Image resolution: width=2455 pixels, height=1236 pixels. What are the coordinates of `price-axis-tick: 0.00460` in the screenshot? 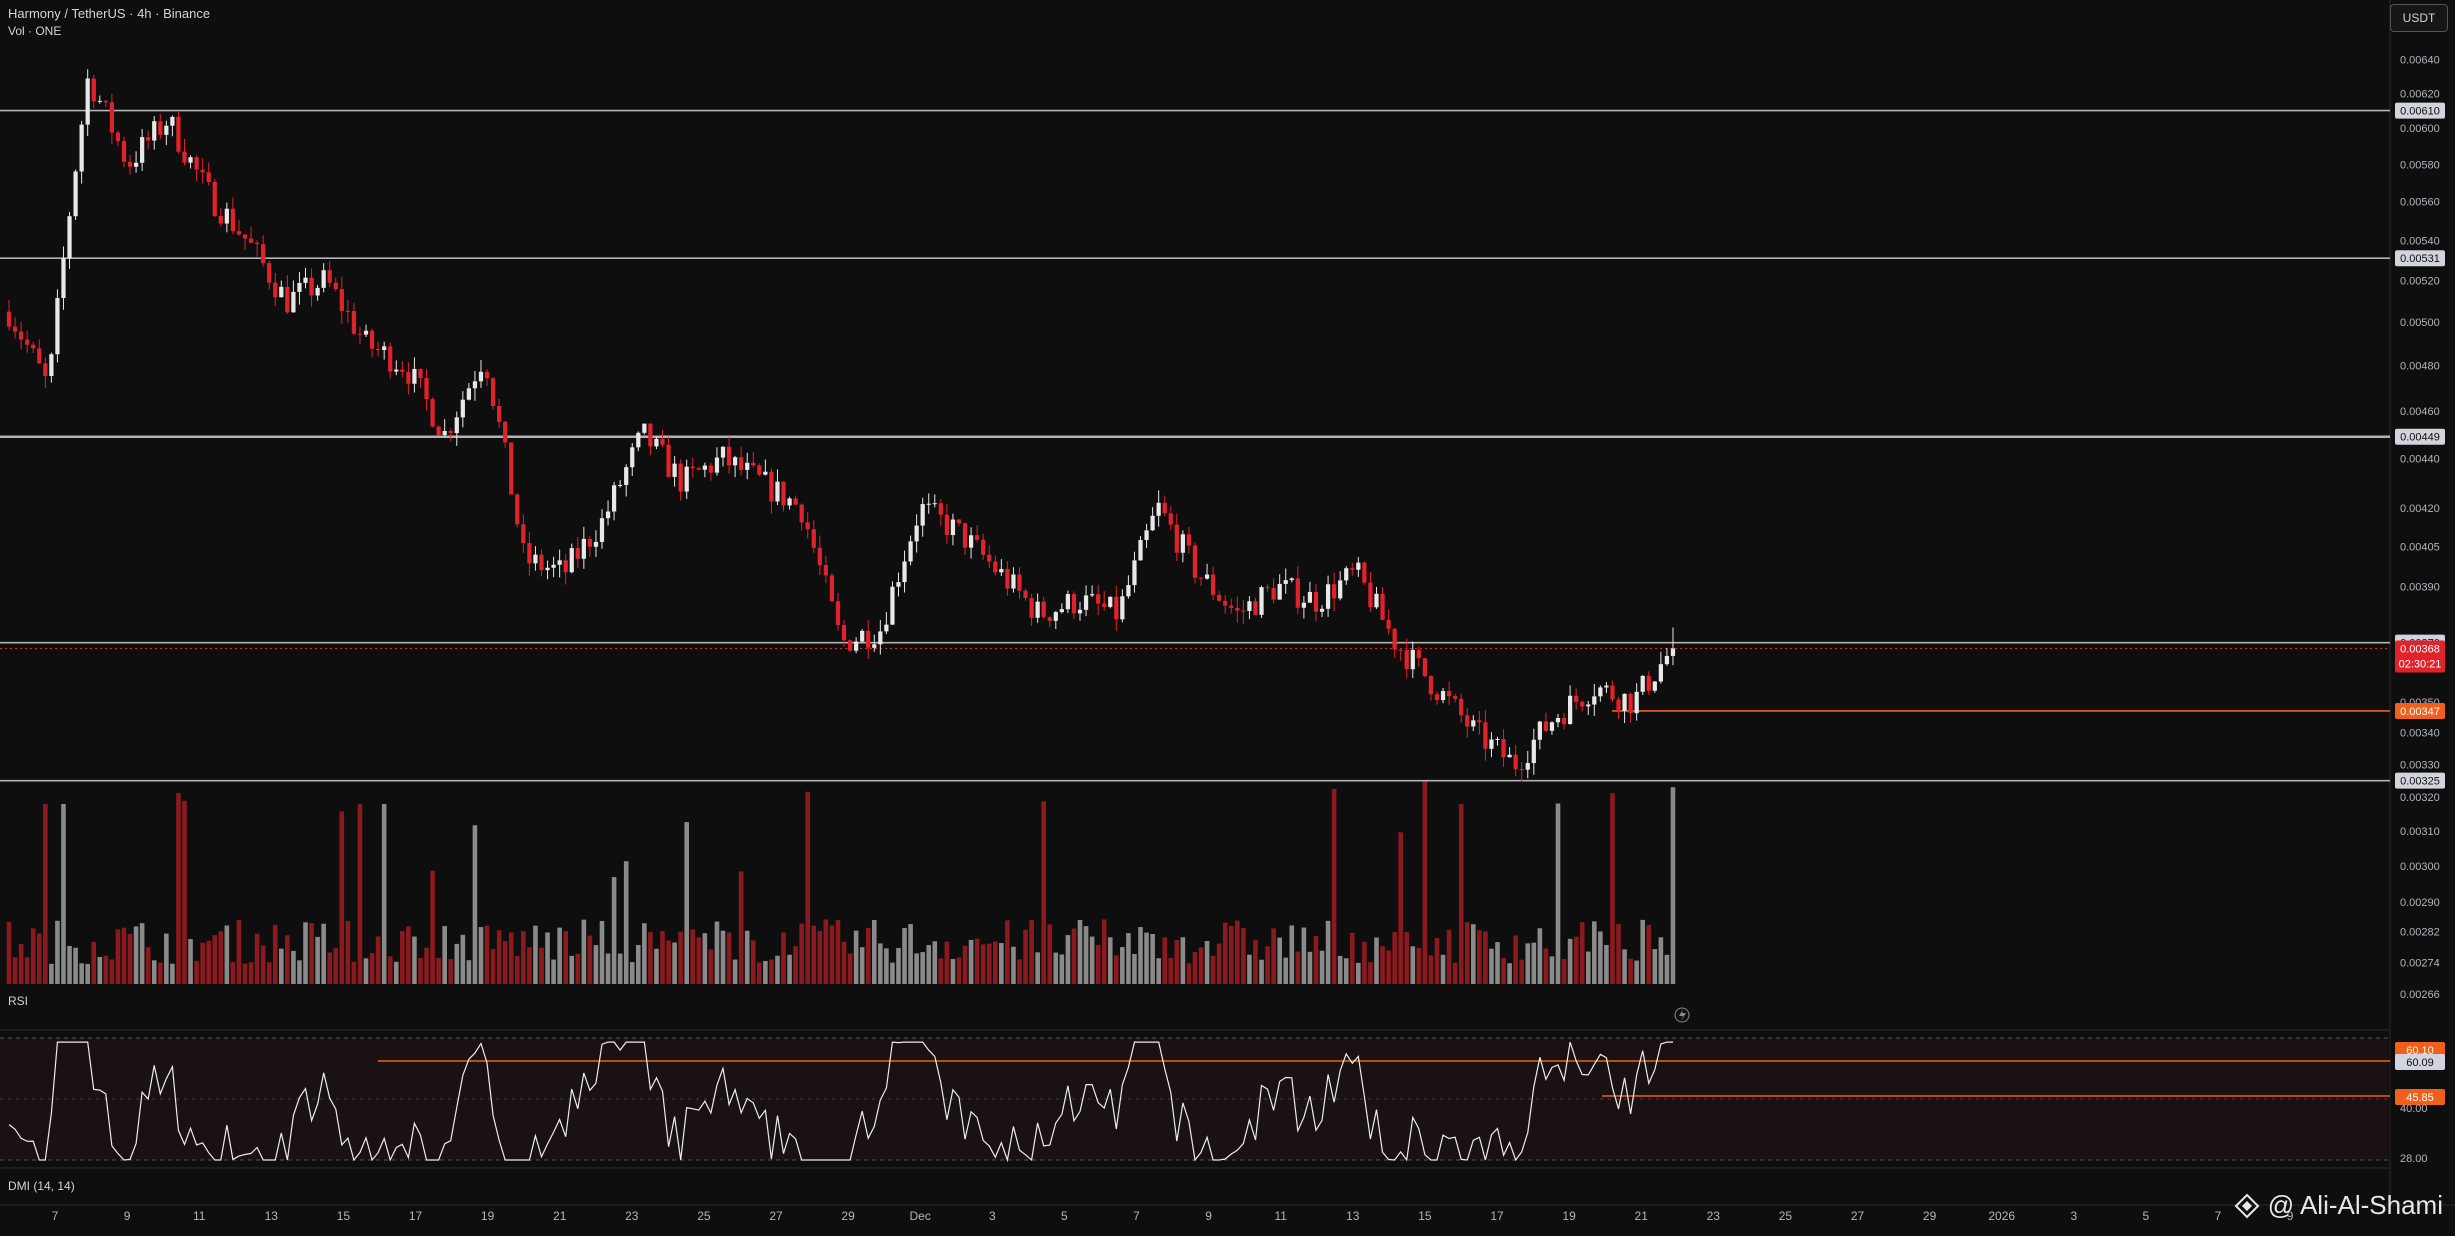 It's located at (2420, 412).